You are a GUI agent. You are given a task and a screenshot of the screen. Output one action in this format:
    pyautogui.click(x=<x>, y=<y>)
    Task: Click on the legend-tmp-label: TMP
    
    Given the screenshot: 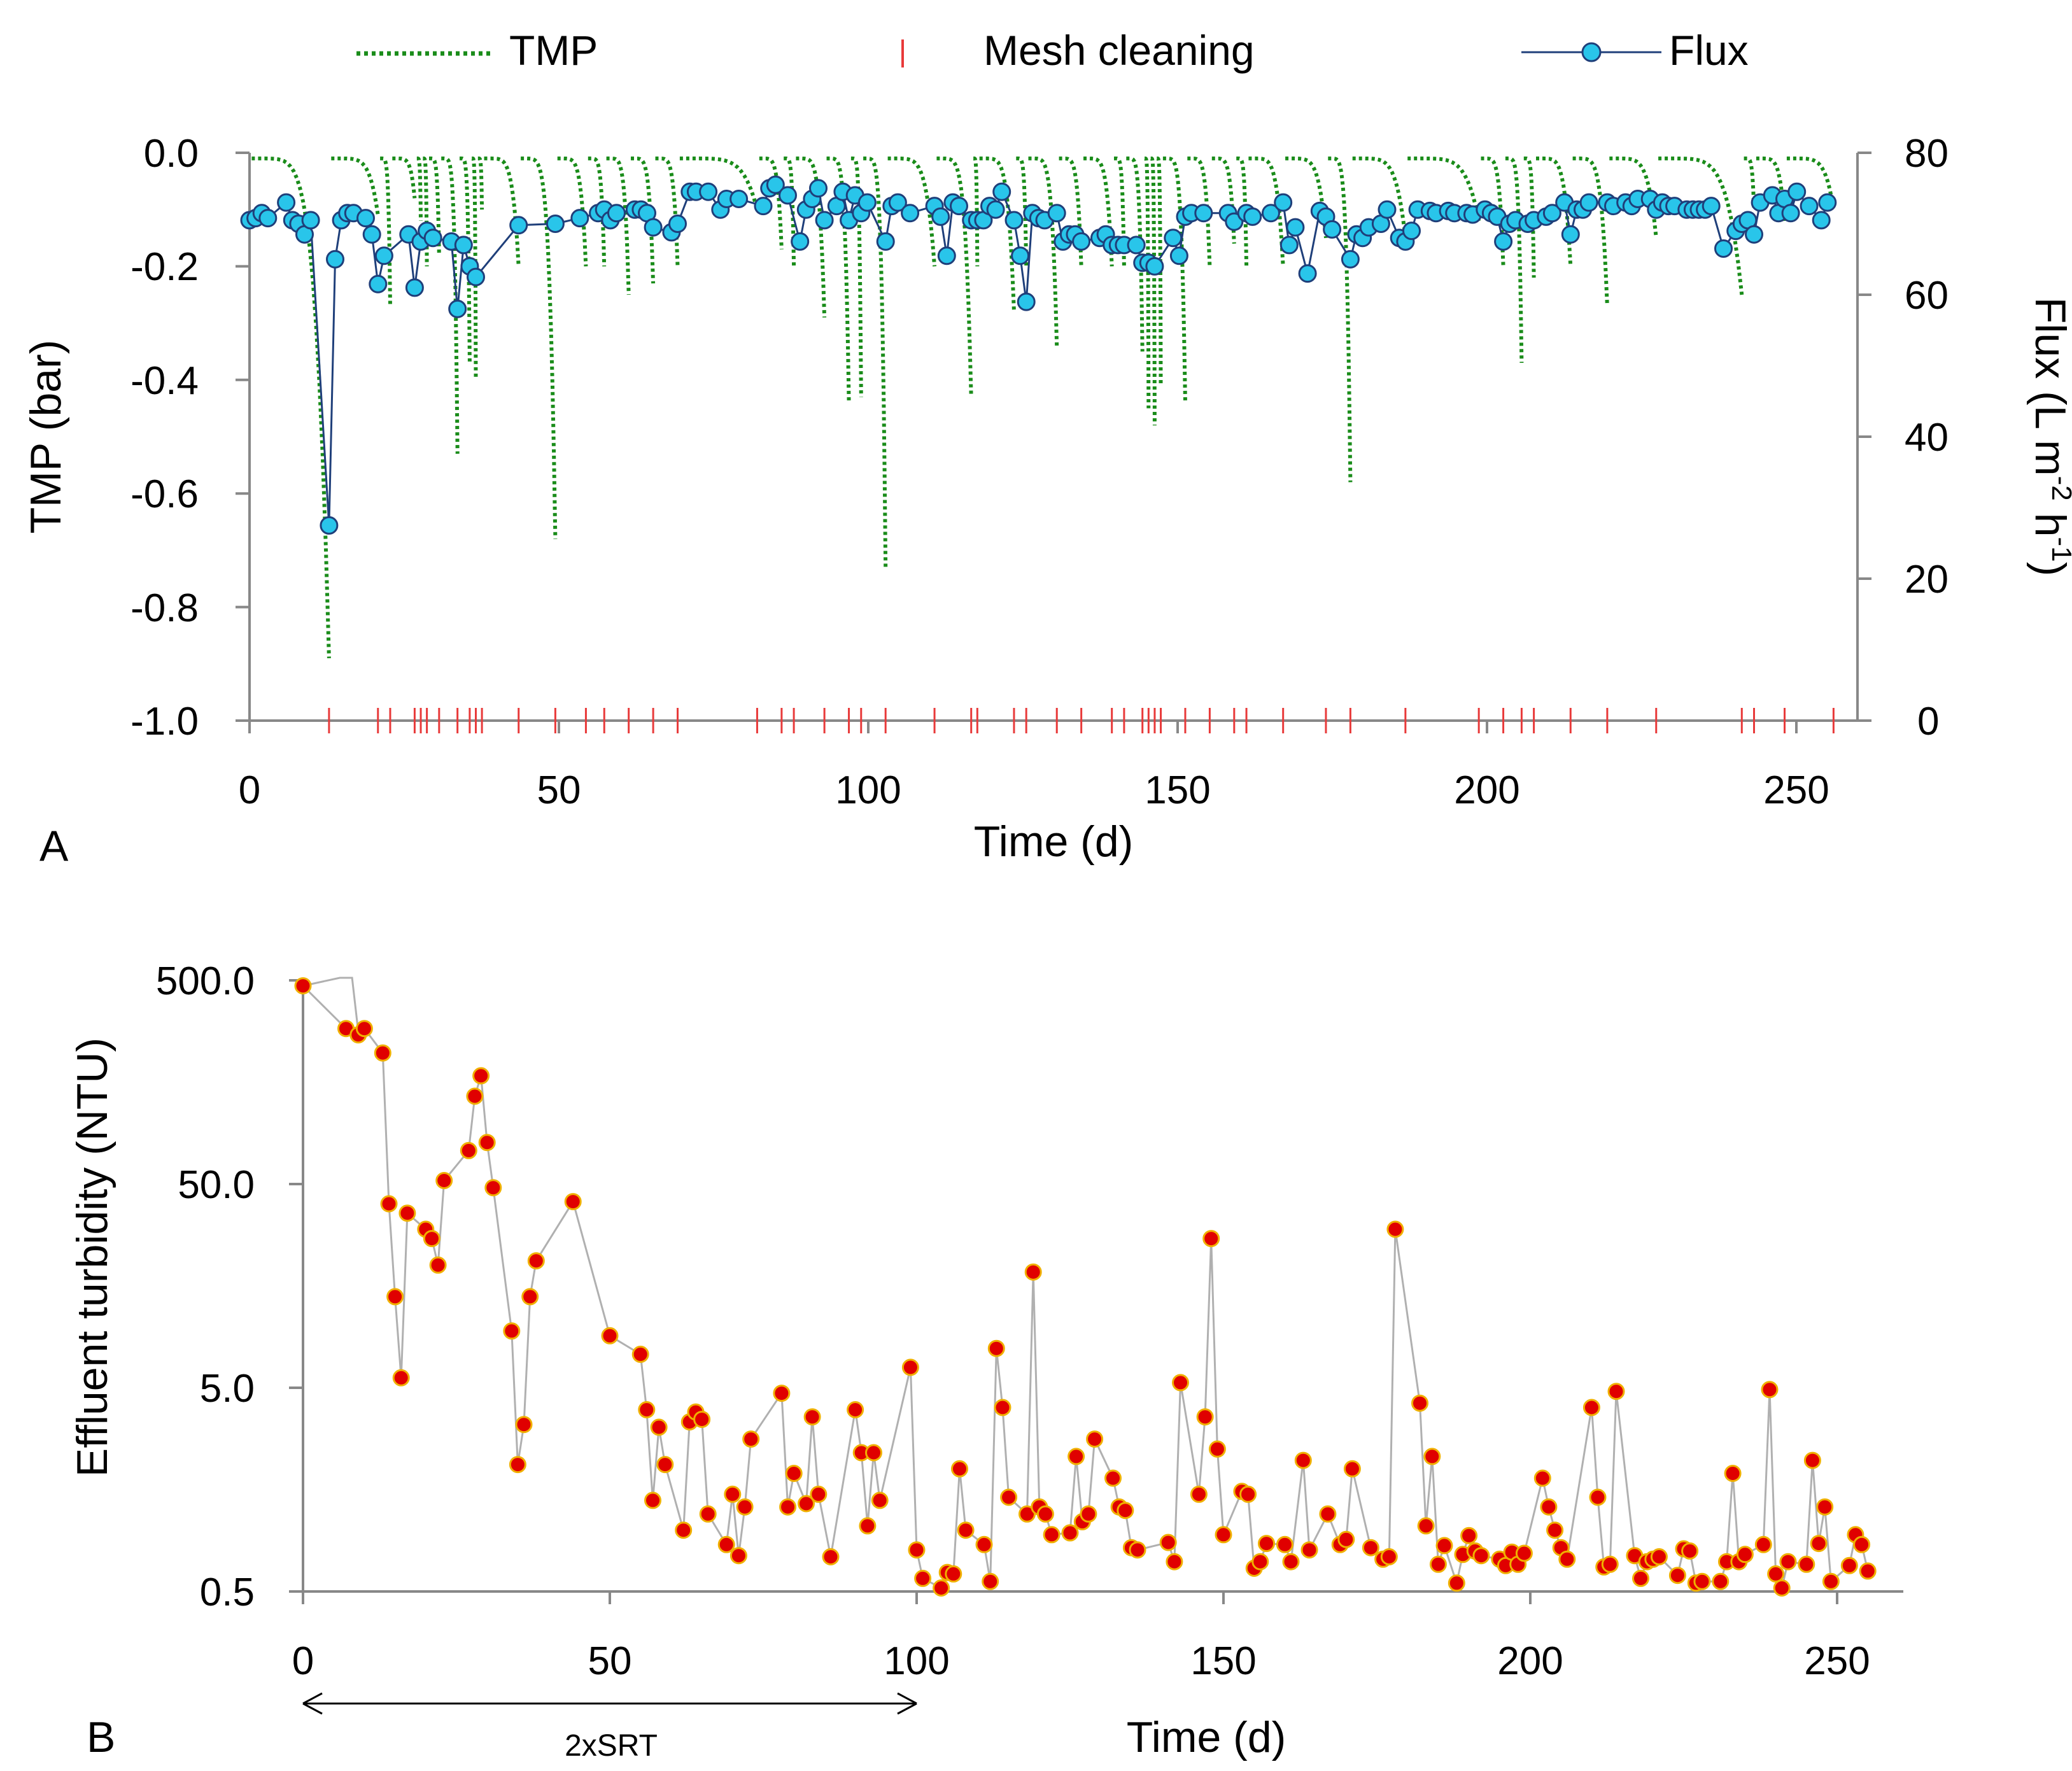 What is the action you would take?
    pyautogui.click(x=554, y=51)
    